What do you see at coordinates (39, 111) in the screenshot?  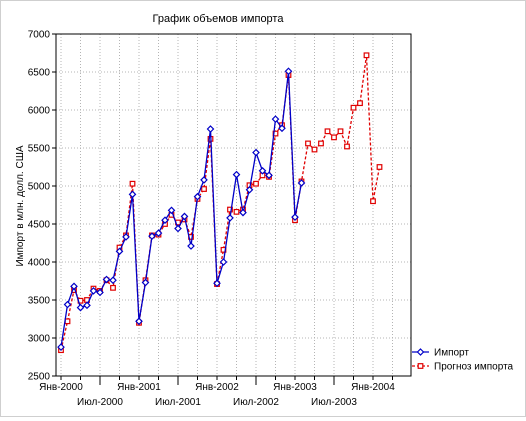 I see `y-tick-label: 6000` at bounding box center [39, 111].